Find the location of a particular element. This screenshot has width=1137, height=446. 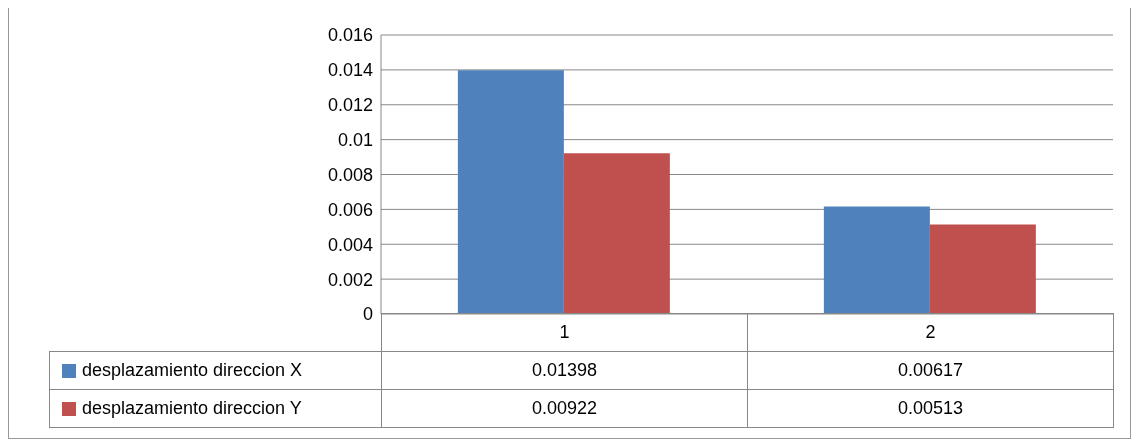

y-tick-label: 0.014 is located at coordinates (350, 70).